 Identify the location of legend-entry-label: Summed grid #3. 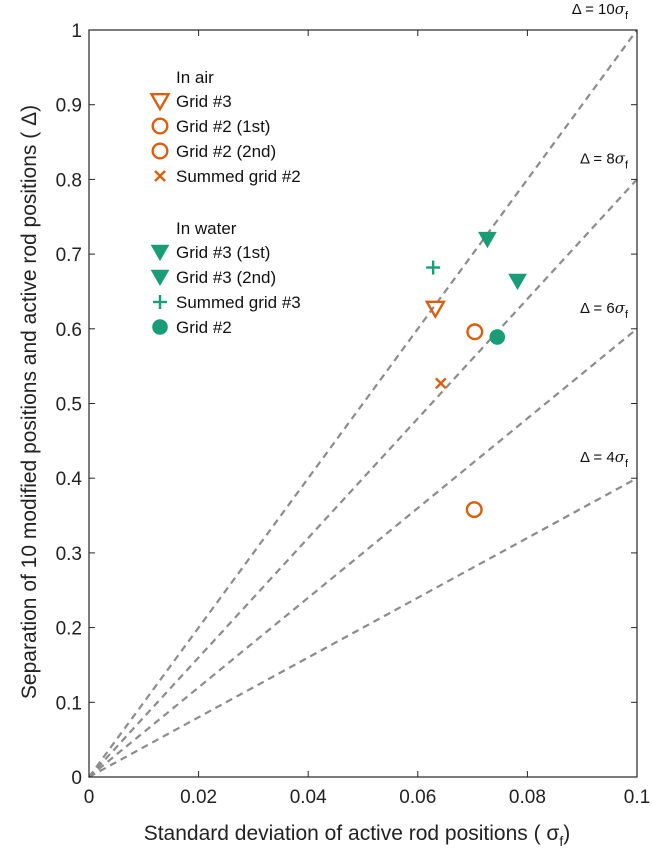
(238, 302).